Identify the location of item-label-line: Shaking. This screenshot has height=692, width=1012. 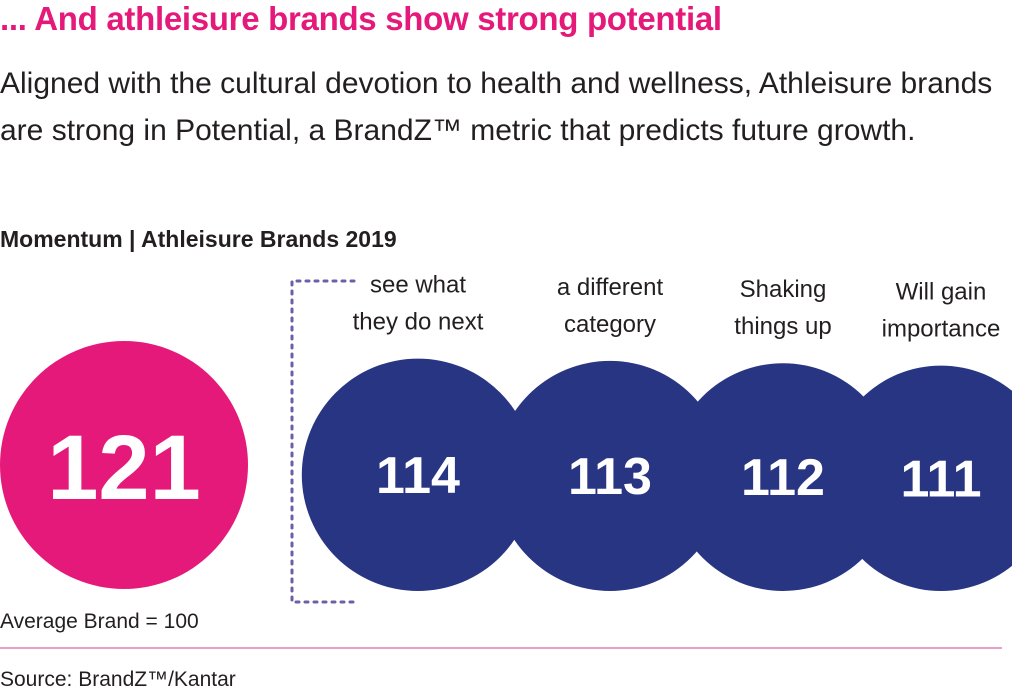
(783, 289).